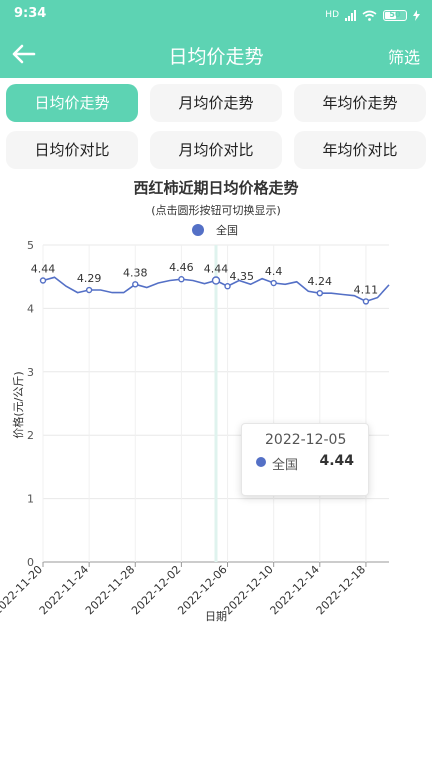 This screenshot has width=432, height=768. What do you see at coordinates (274, 271) in the screenshot?
I see `data-label: 4.4` at bounding box center [274, 271].